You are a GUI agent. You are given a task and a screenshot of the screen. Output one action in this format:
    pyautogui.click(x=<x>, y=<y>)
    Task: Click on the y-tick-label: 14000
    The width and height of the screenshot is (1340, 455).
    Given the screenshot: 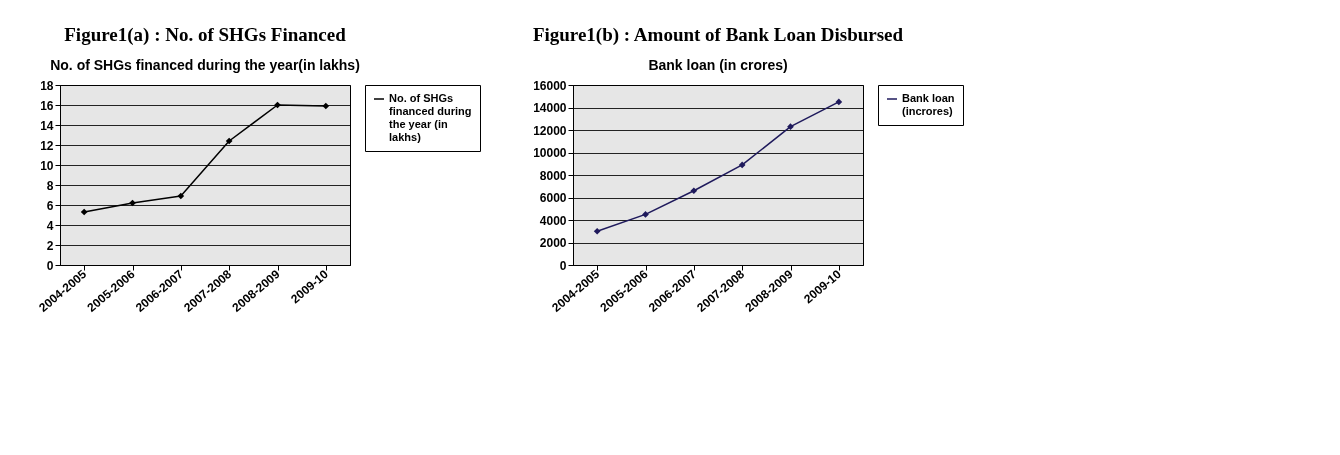 What is the action you would take?
    pyautogui.click(x=550, y=108)
    